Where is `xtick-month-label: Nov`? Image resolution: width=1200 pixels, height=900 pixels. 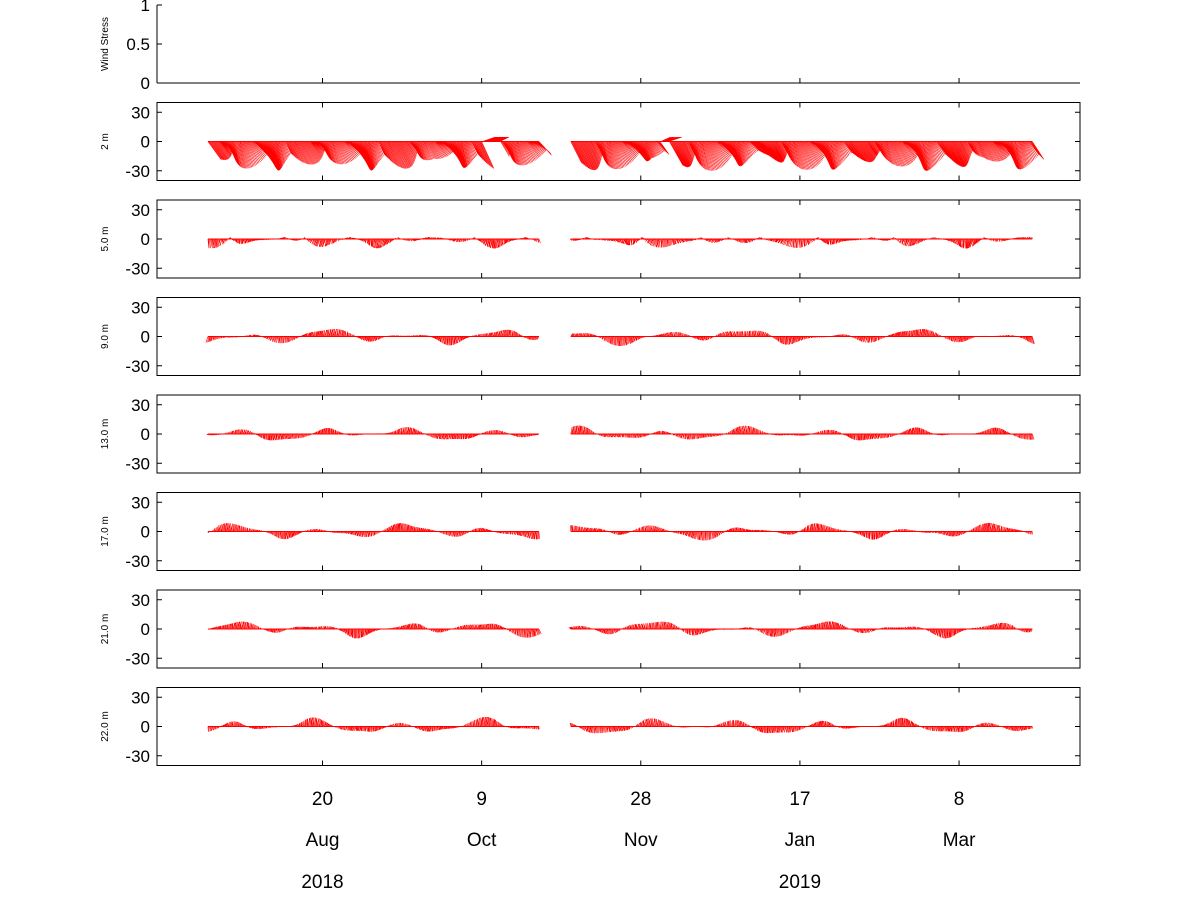
xtick-month-label: Nov is located at coordinates (641, 840).